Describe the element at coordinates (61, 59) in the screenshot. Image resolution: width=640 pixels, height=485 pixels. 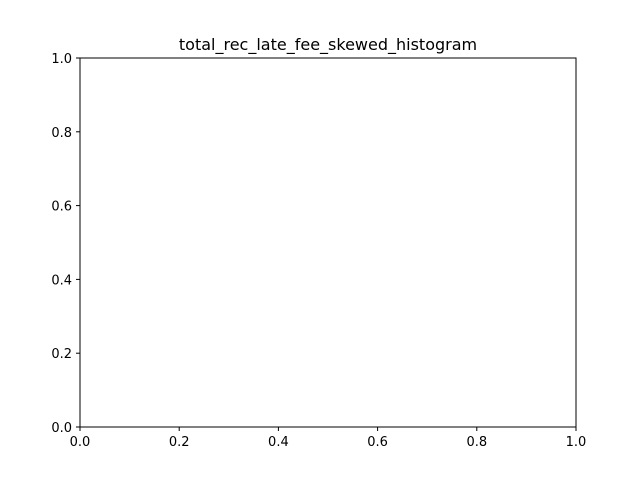
I see `y-tick-label: 1.0` at that location.